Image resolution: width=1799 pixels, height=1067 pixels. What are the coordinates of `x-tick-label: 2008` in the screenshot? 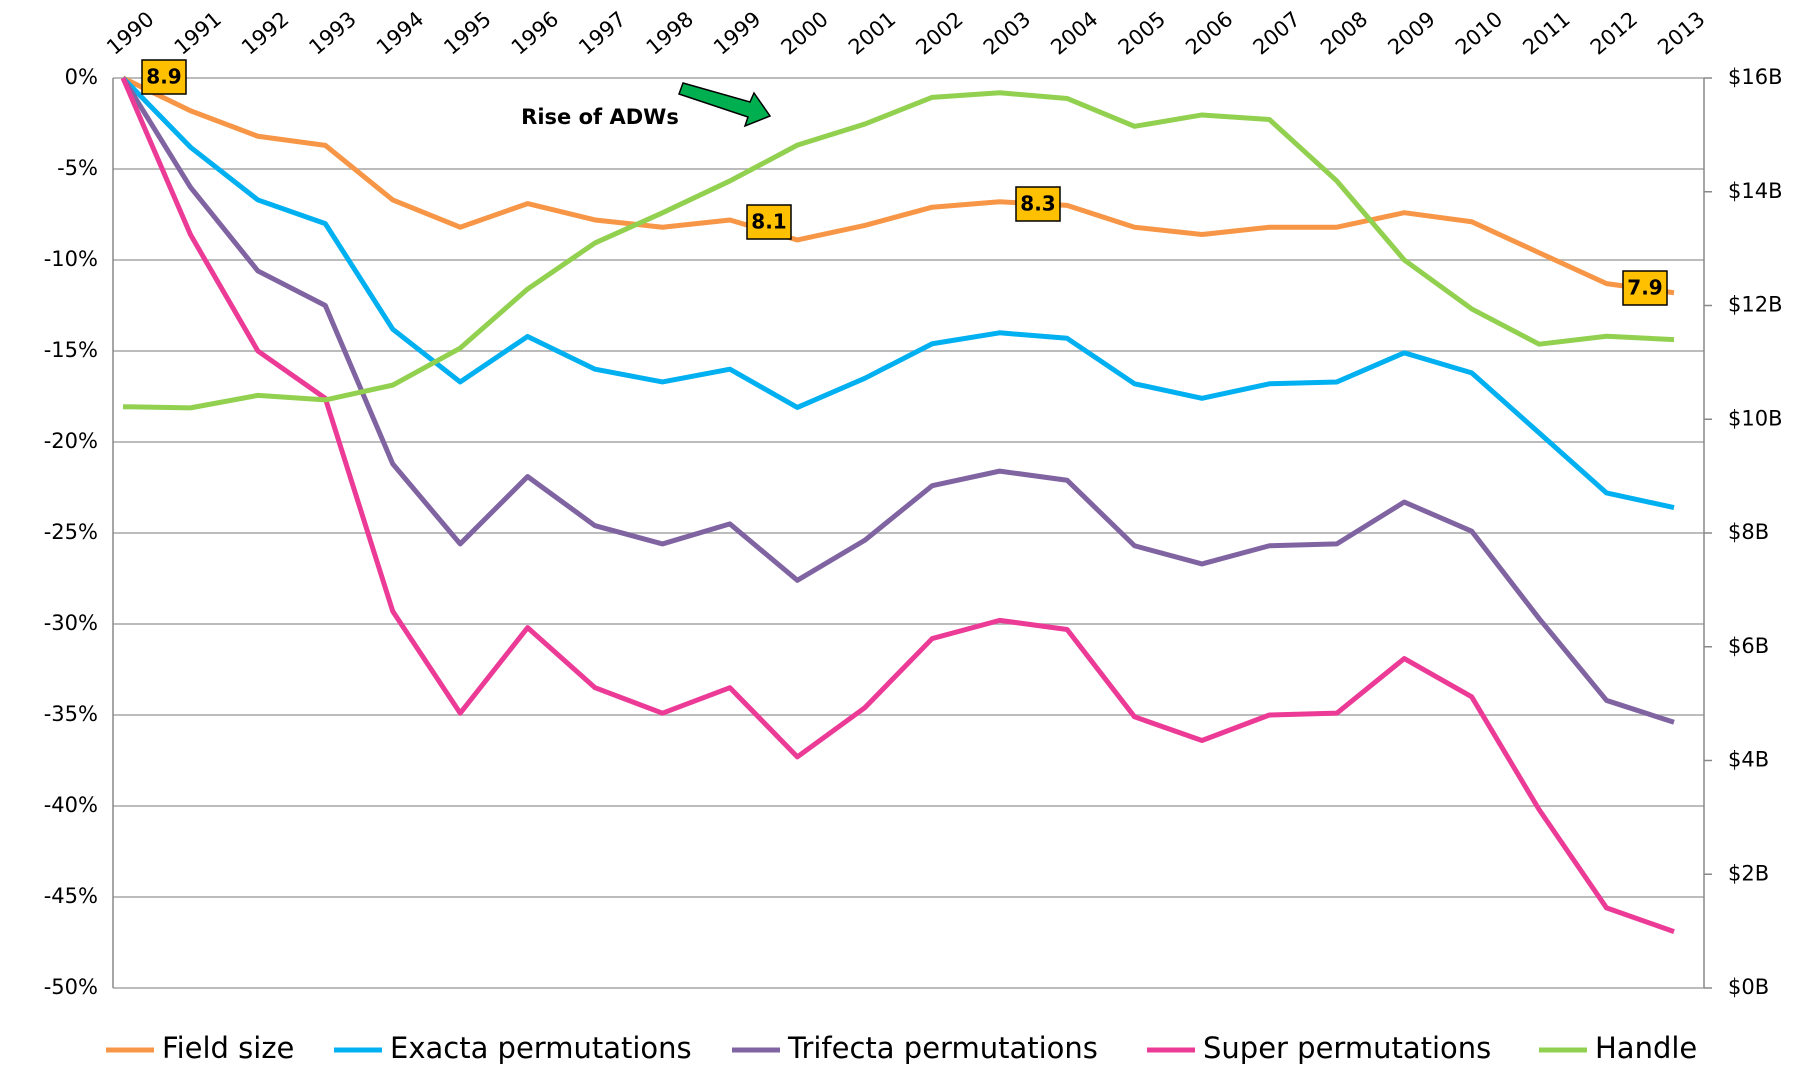 It's located at (1344, 33).